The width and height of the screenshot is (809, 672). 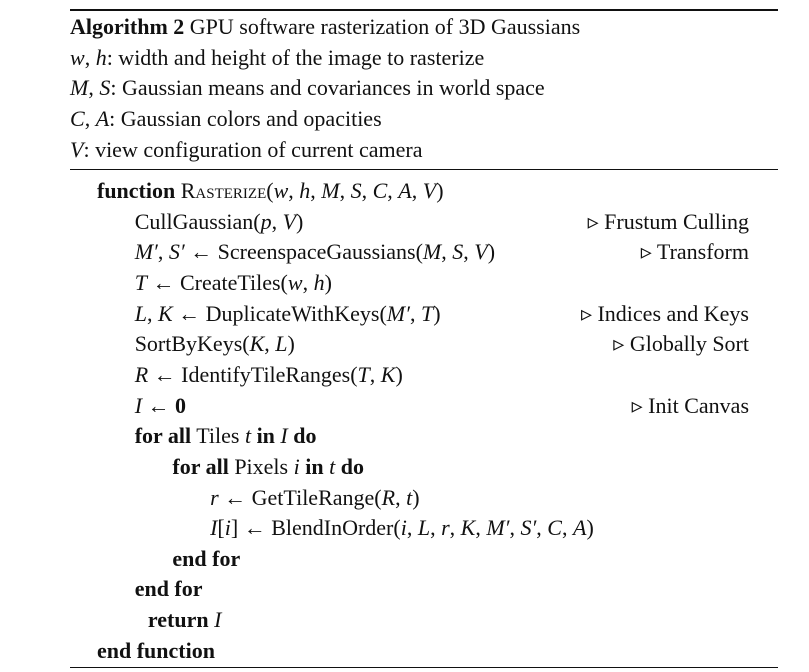 I want to click on line-text: r ← GetTileRange(R, t), so click(x=314, y=497).